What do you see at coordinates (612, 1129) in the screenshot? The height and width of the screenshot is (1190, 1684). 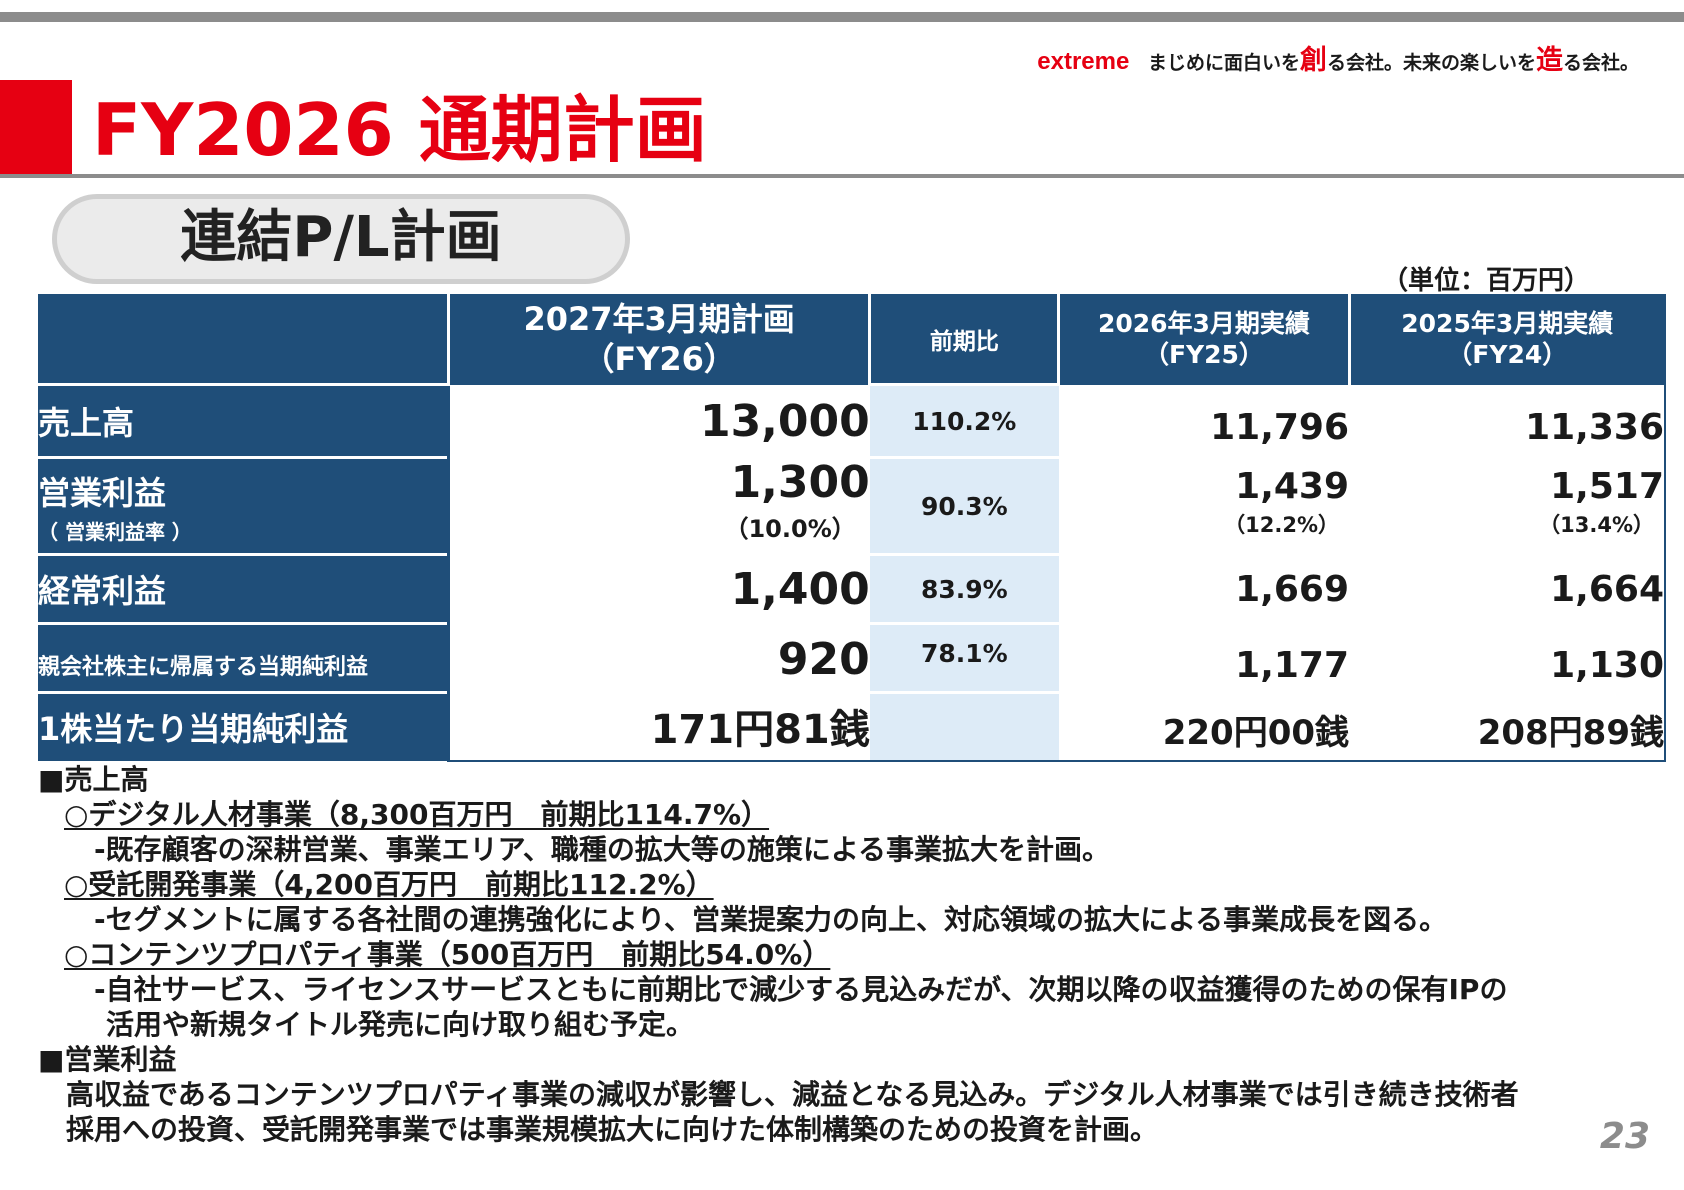 I see `operating-profit-desc-cont: 採用への投資、受託開発事業では事業規模拡大に向けた体制構築のための投資を計画。` at bounding box center [612, 1129].